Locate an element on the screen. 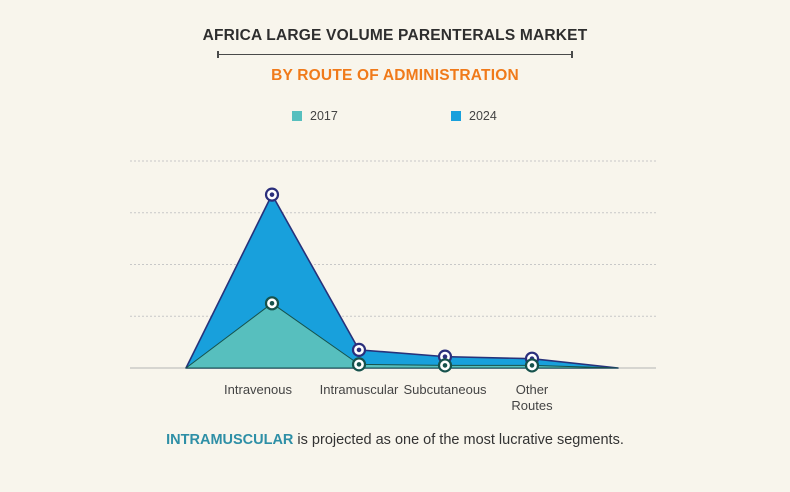 The height and width of the screenshot is (492, 790). legend-label-2017: 2017 is located at coordinates (324, 116).